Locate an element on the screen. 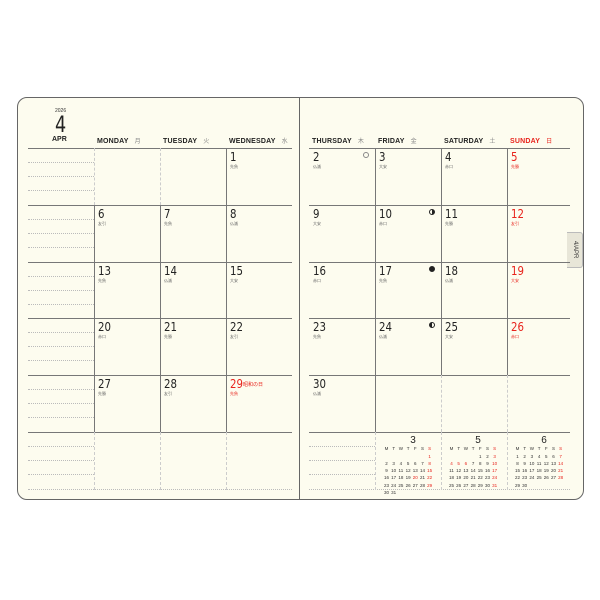 Image resolution: width=600 pixels, height=600 pixels. mini-day: 28 is located at coordinates (422, 485).